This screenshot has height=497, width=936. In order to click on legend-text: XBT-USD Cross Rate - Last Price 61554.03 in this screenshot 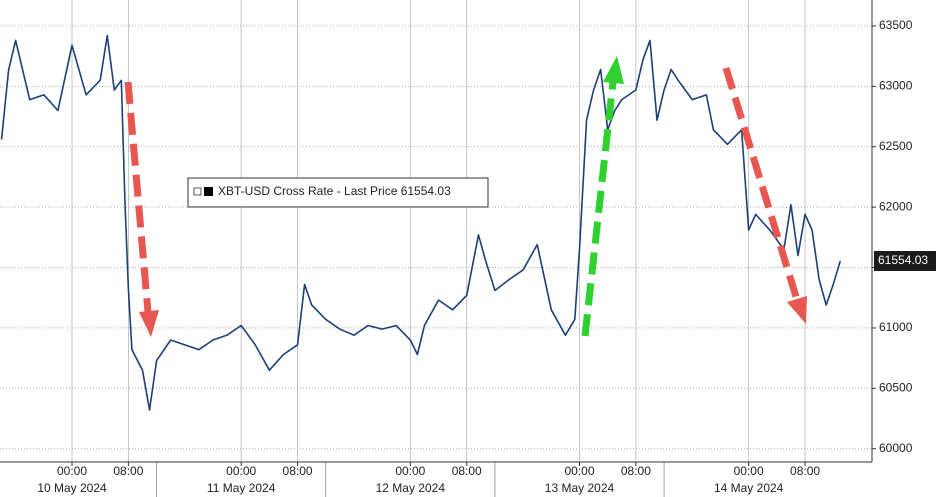, I will do `click(334, 191)`.